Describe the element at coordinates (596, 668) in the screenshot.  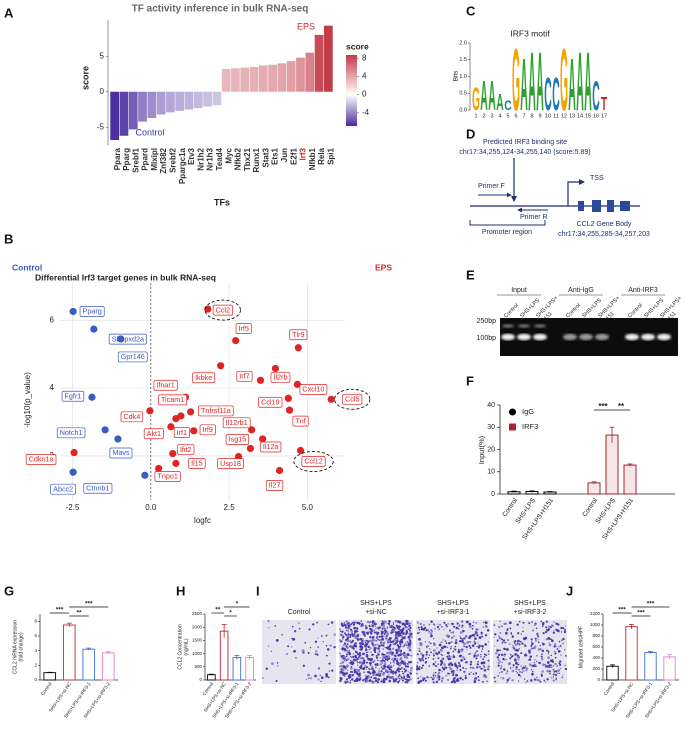
I see `y-tick-label: 200` at that location.